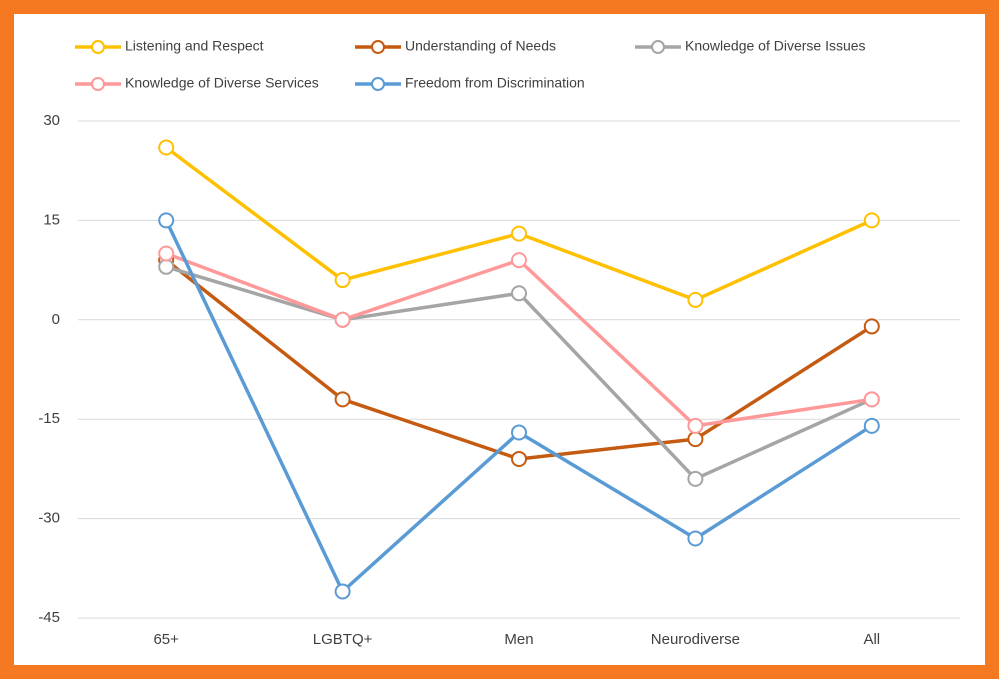 This screenshot has height=679, width=999. Describe the element at coordinates (222, 83) in the screenshot. I see `legend-label: Knowledge of Diverse Services` at that location.